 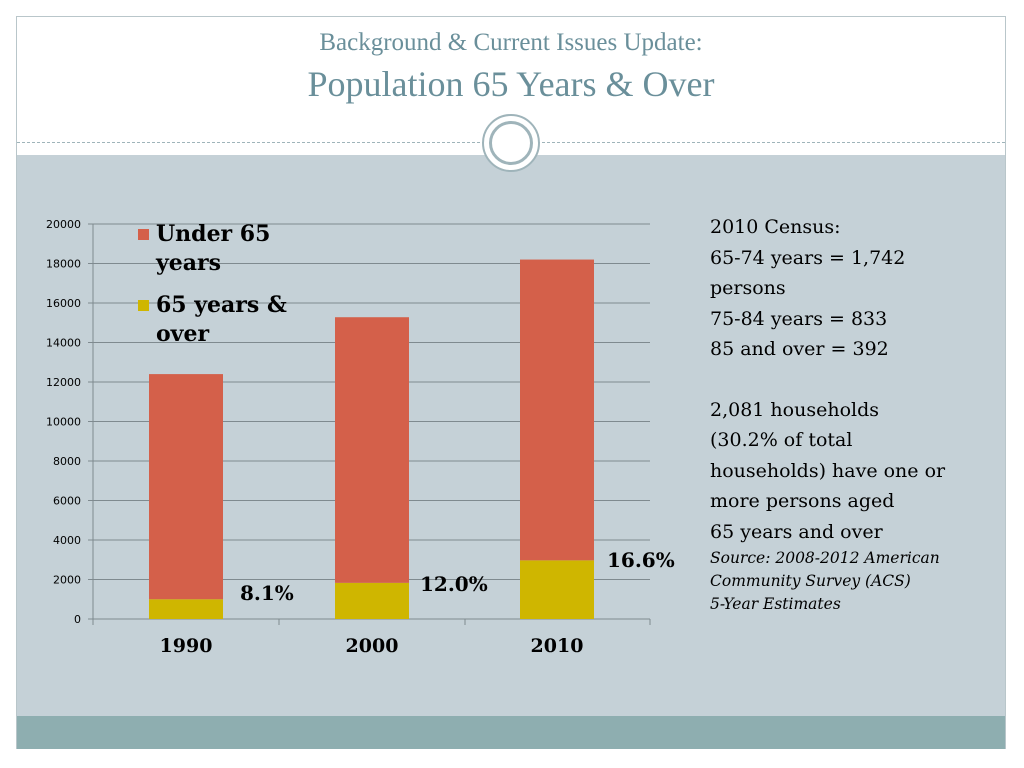 I want to click on percent-label: 8.1%, so click(x=267, y=593).